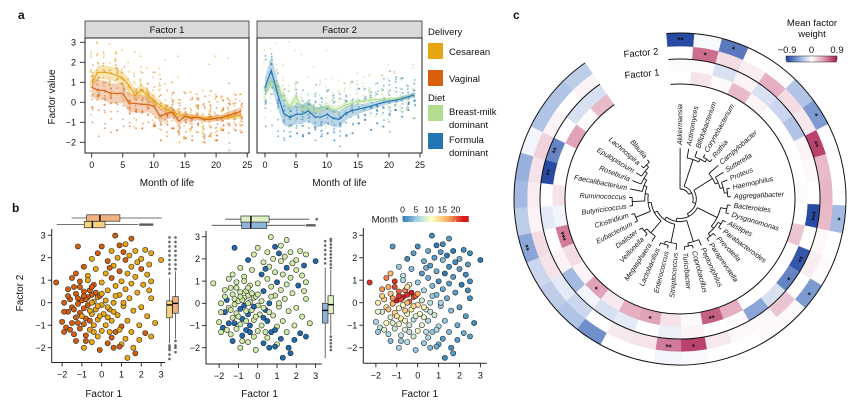 This screenshot has width=860, height=410. Describe the element at coordinates (759, 195) in the screenshot. I see `genus-label: Aggregatibacter` at that location.